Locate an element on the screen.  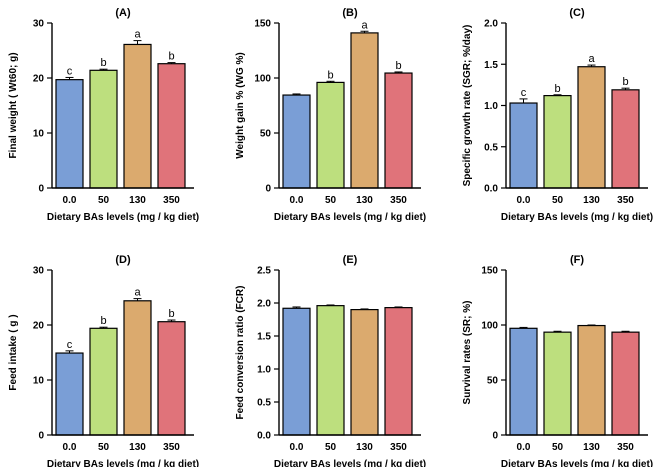
panel-c-ytick-label-3: 1.5 is located at coordinates (491, 65).